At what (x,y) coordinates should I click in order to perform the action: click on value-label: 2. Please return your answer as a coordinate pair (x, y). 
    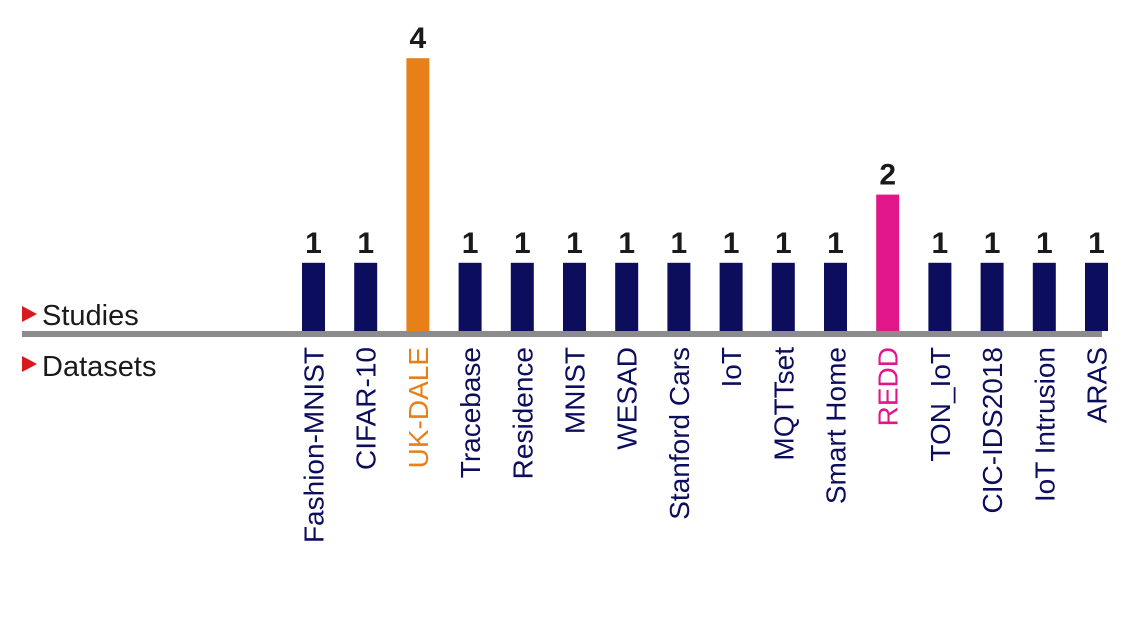
    Looking at the image, I should click on (887, 175).